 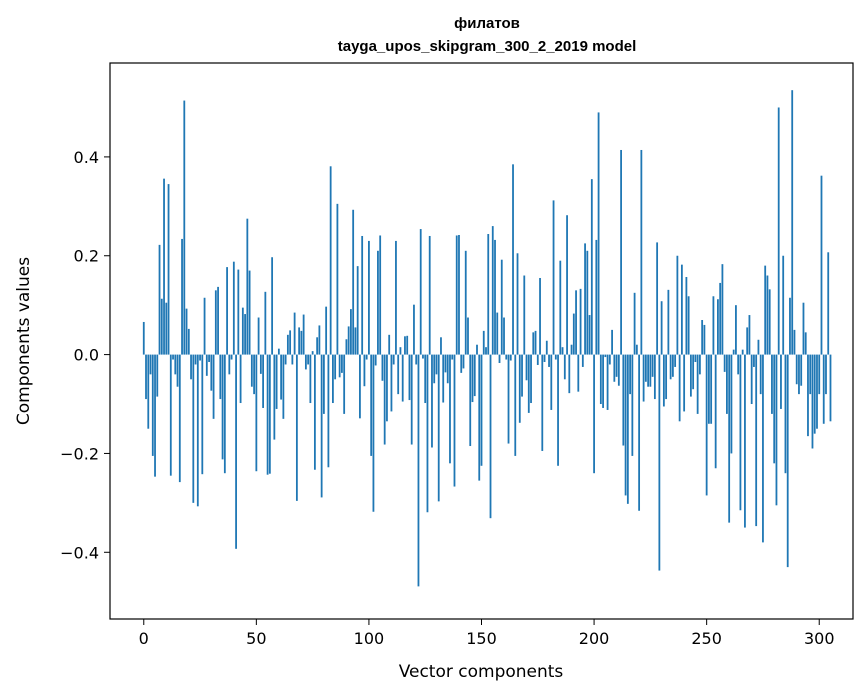 What do you see at coordinates (706, 638) in the screenshot?
I see `x-tick-label: 250` at bounding box center [706, 638].